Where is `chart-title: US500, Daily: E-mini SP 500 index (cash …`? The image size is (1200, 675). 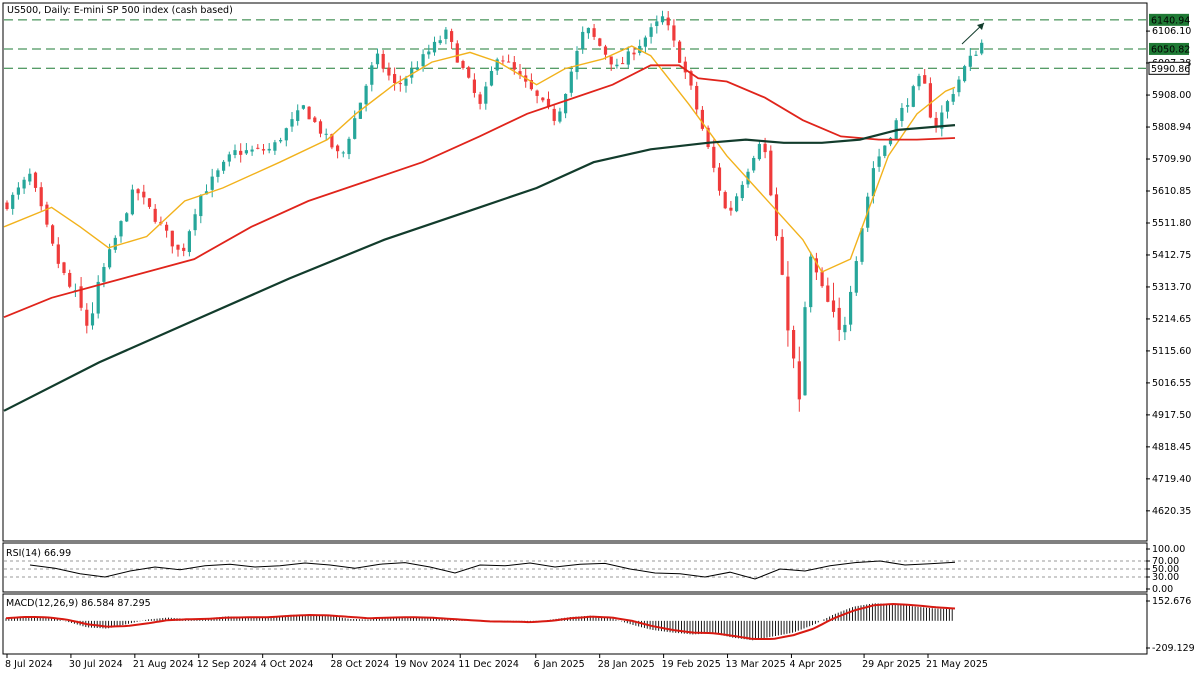
chart-title: US500, Daily: E-mini SP 500 index (cash … is located at coordinates (120, 10).